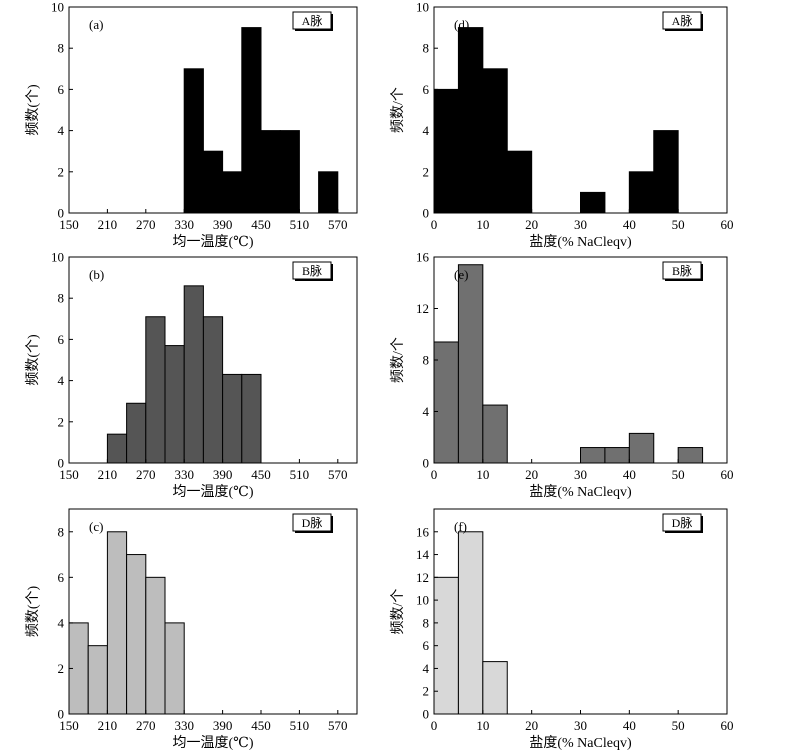 This screenshot has width=800, height=752. Describe the element at coordinates (108, 725) in the screenshot. I see `x-tick-label: 210` at that location.